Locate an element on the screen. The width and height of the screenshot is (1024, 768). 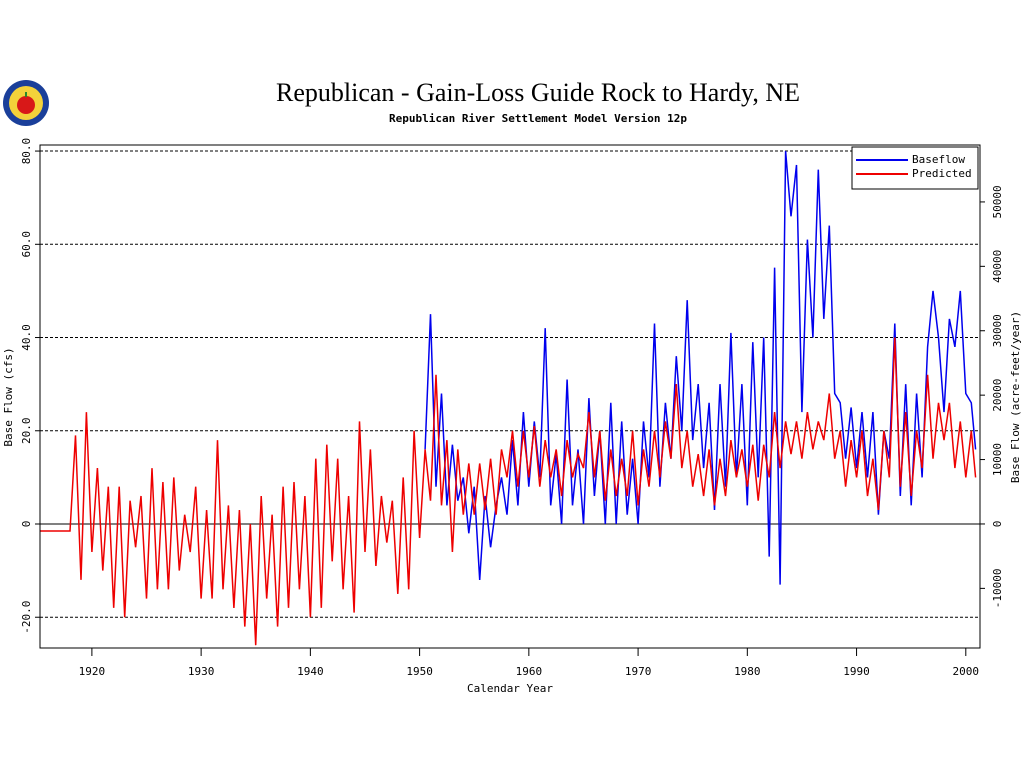
x-tick-label: 1930 is located at coordinates (201, 671).